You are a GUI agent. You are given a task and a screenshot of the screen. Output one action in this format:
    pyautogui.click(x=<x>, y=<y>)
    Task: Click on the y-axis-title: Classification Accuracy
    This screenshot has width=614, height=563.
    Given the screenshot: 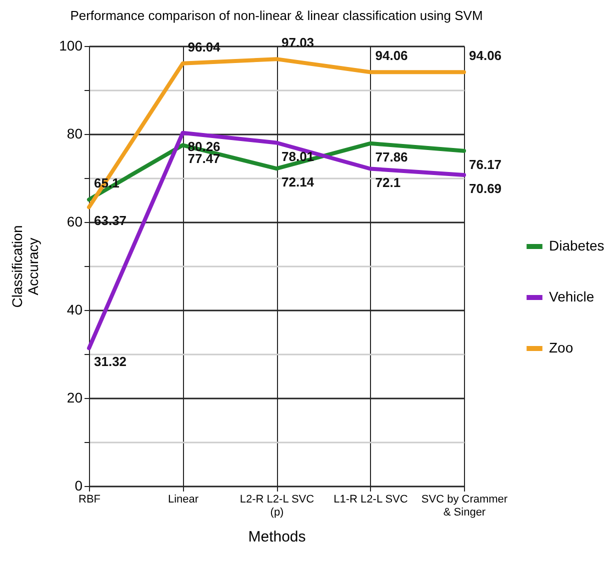 What is the action you would take?
    pyautogui.click(x=25, y=266)
    